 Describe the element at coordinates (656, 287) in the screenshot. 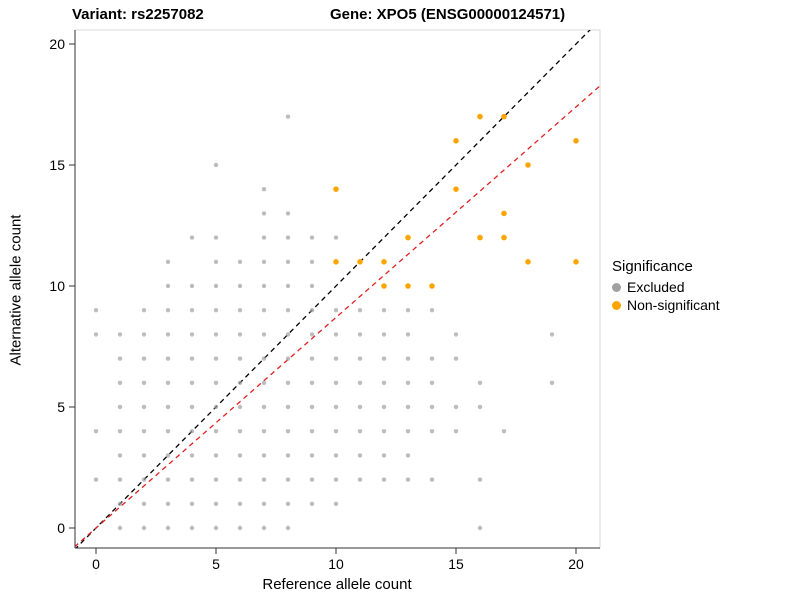

I see `legend-item-label: Excluded` at that location.